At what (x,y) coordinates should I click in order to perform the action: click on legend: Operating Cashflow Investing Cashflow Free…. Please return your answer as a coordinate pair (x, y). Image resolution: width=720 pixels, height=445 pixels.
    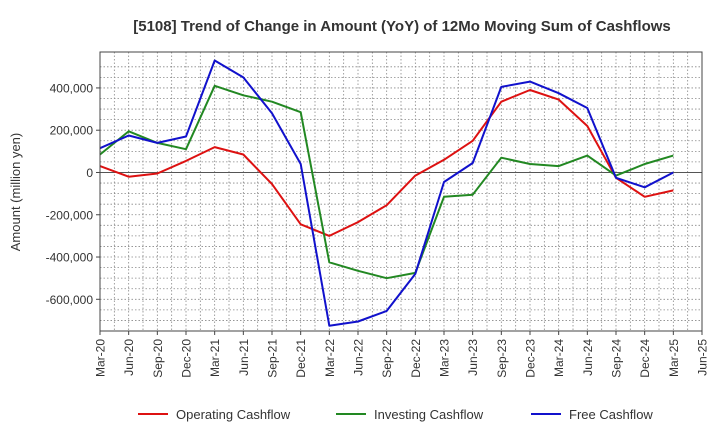
    Looking at the image, I should click on (395, 414).